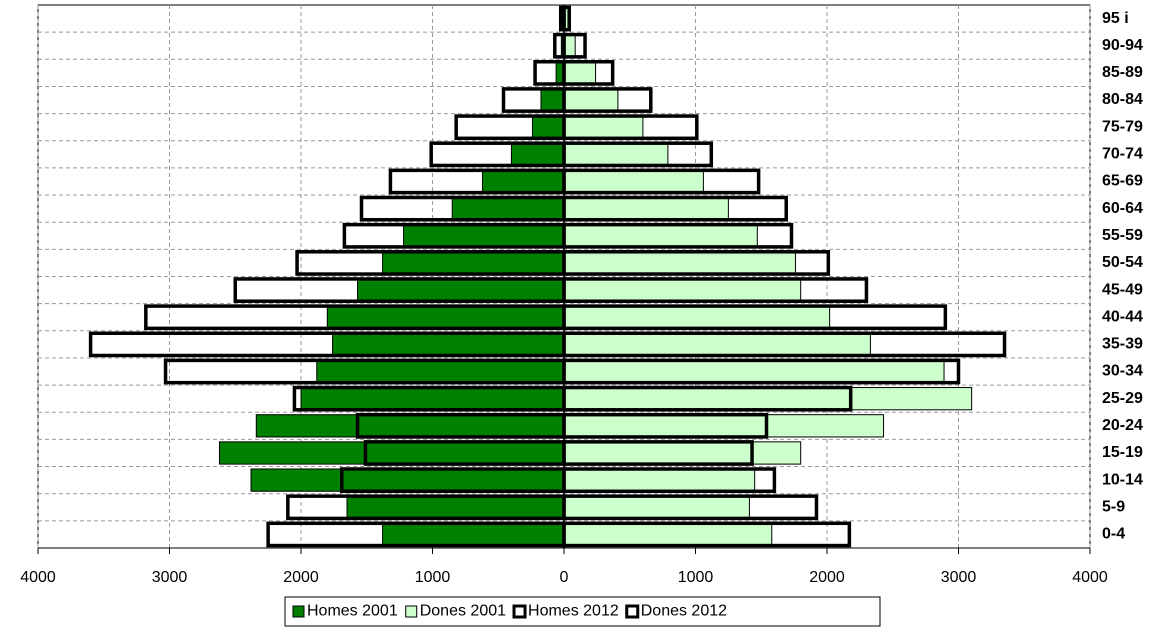 The width and height of the screenshot is (1169, 636). What do you see at coordinates (1122, 479) in the screenshot?
I see `y-tick-label: 10-14` at bounding box center [1122, 479].